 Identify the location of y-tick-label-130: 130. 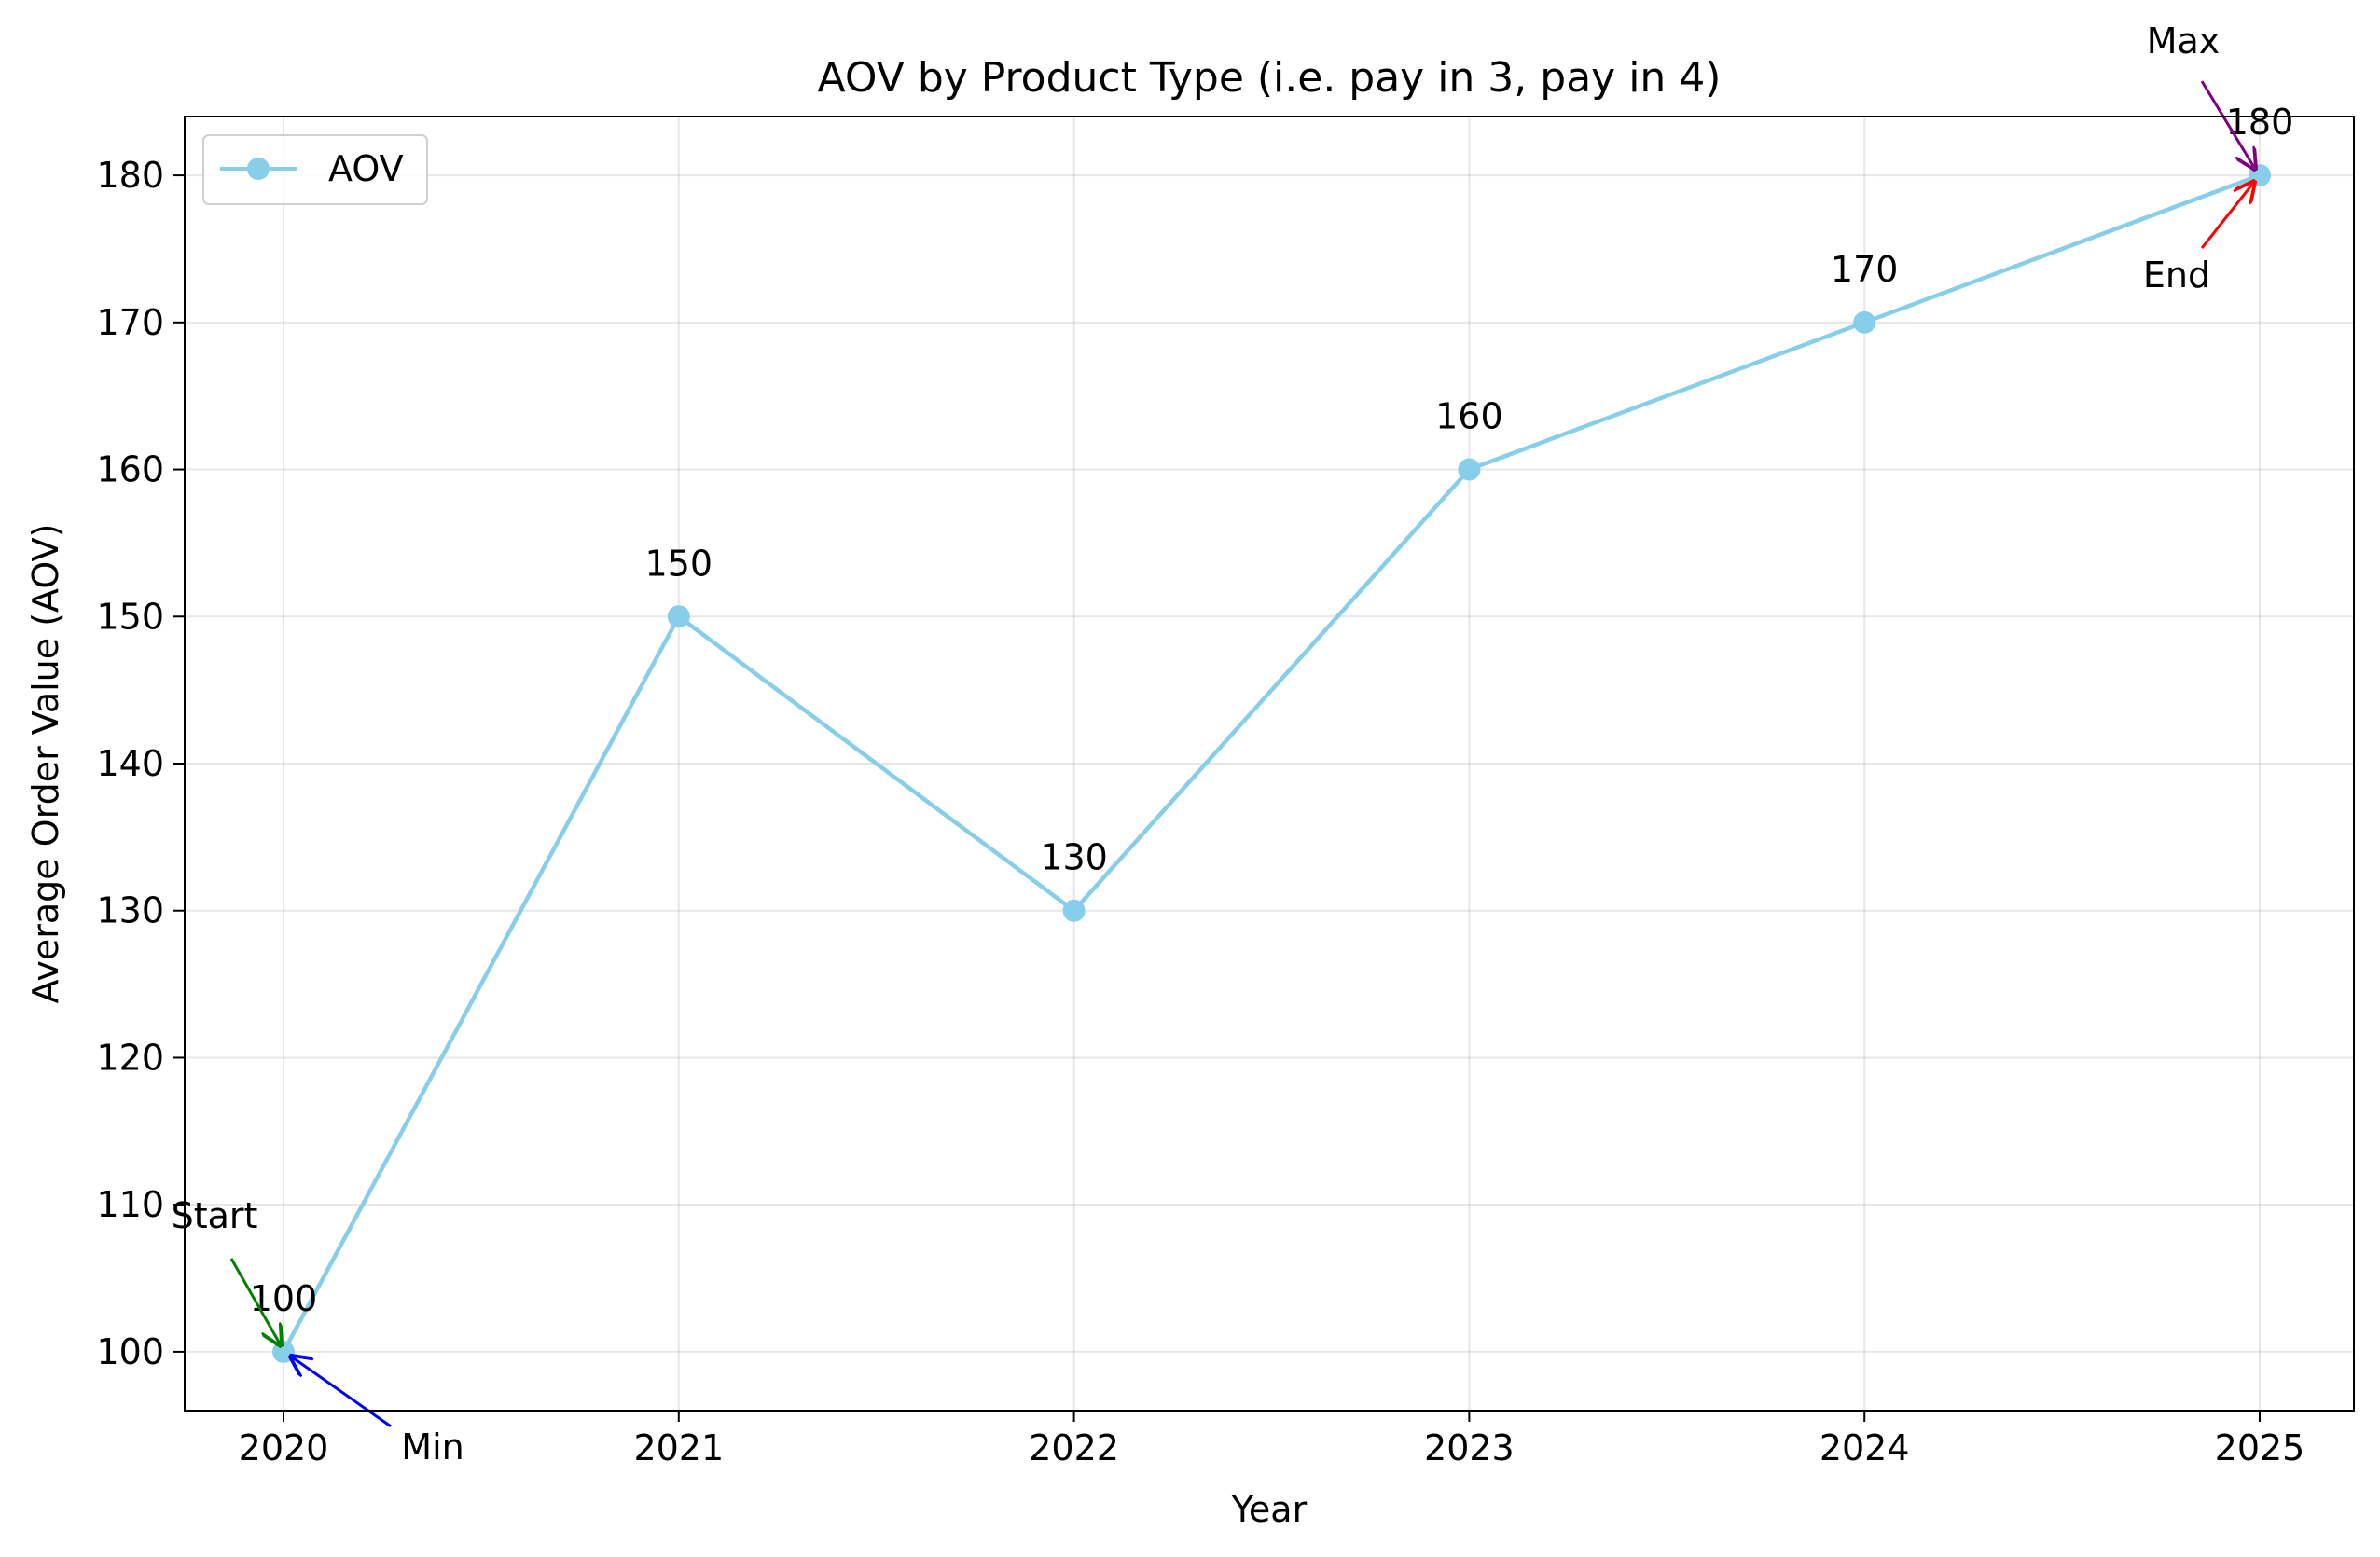
(130, 910).